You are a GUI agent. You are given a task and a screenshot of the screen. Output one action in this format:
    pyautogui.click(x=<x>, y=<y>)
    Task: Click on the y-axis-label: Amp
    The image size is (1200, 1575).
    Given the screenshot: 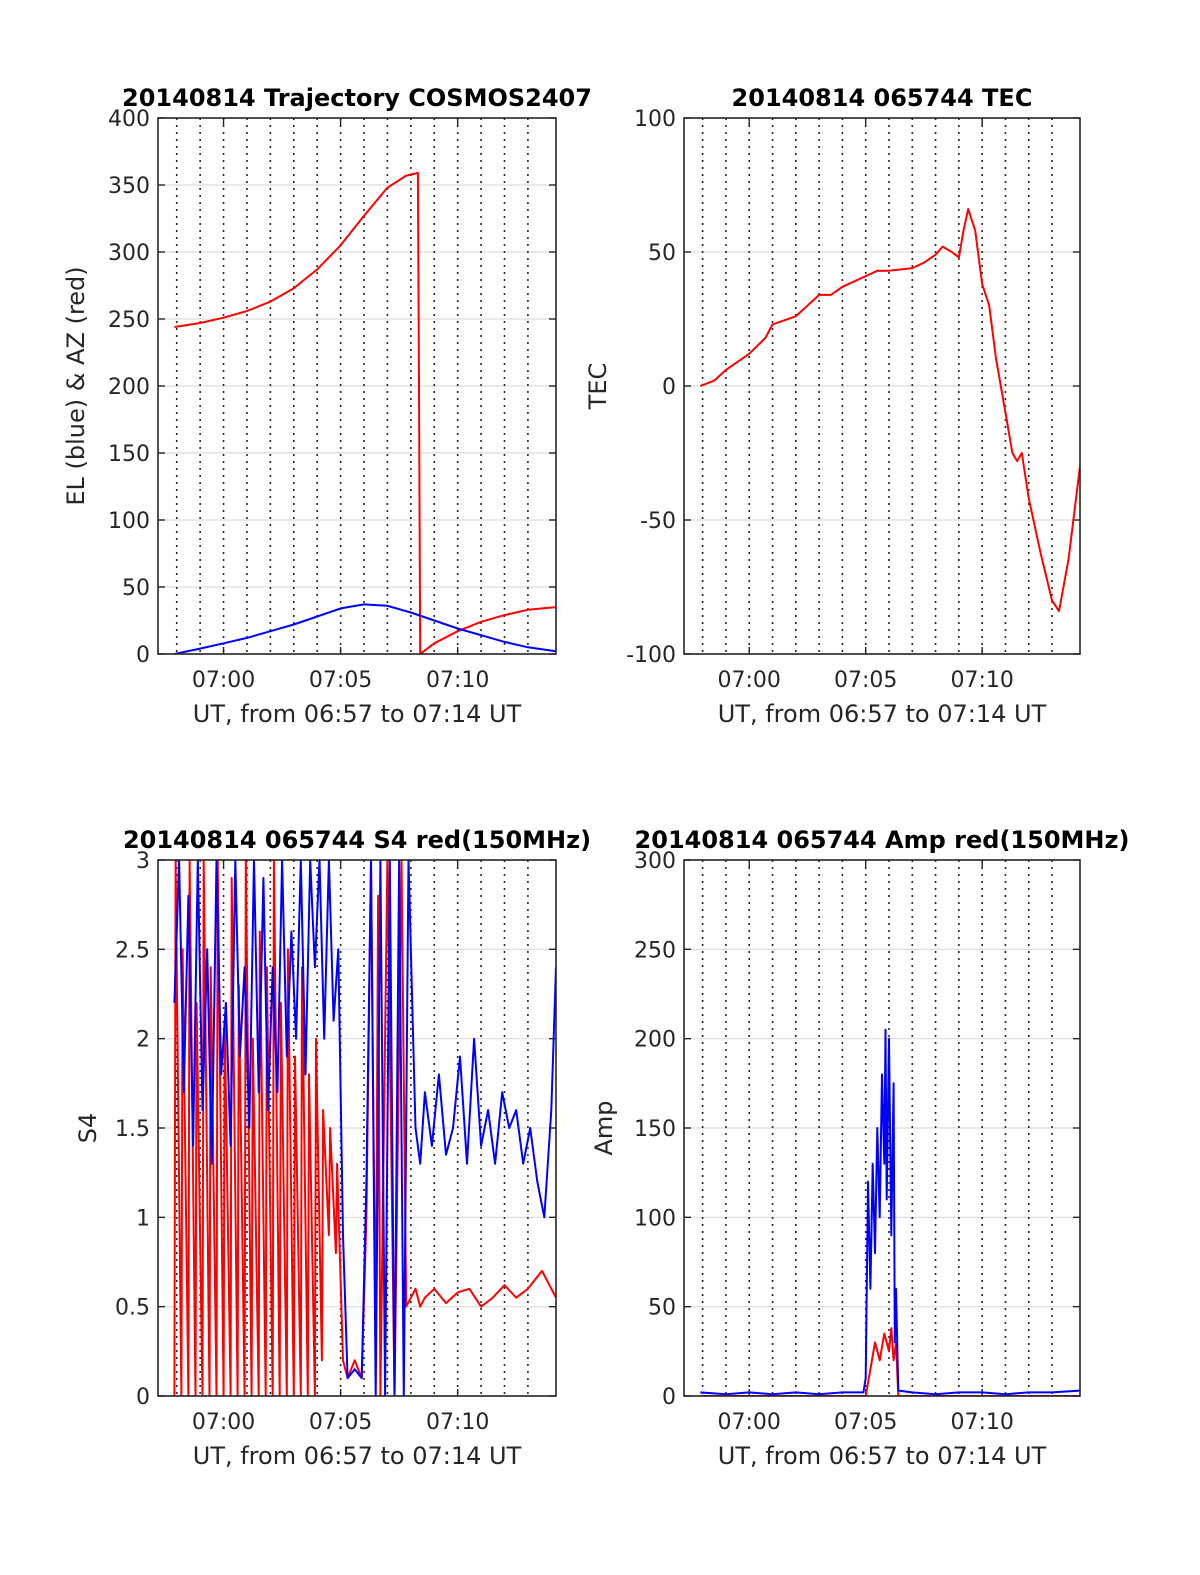 What is the action you would take?
    pyautogui.click(x=604, y=1127)
    